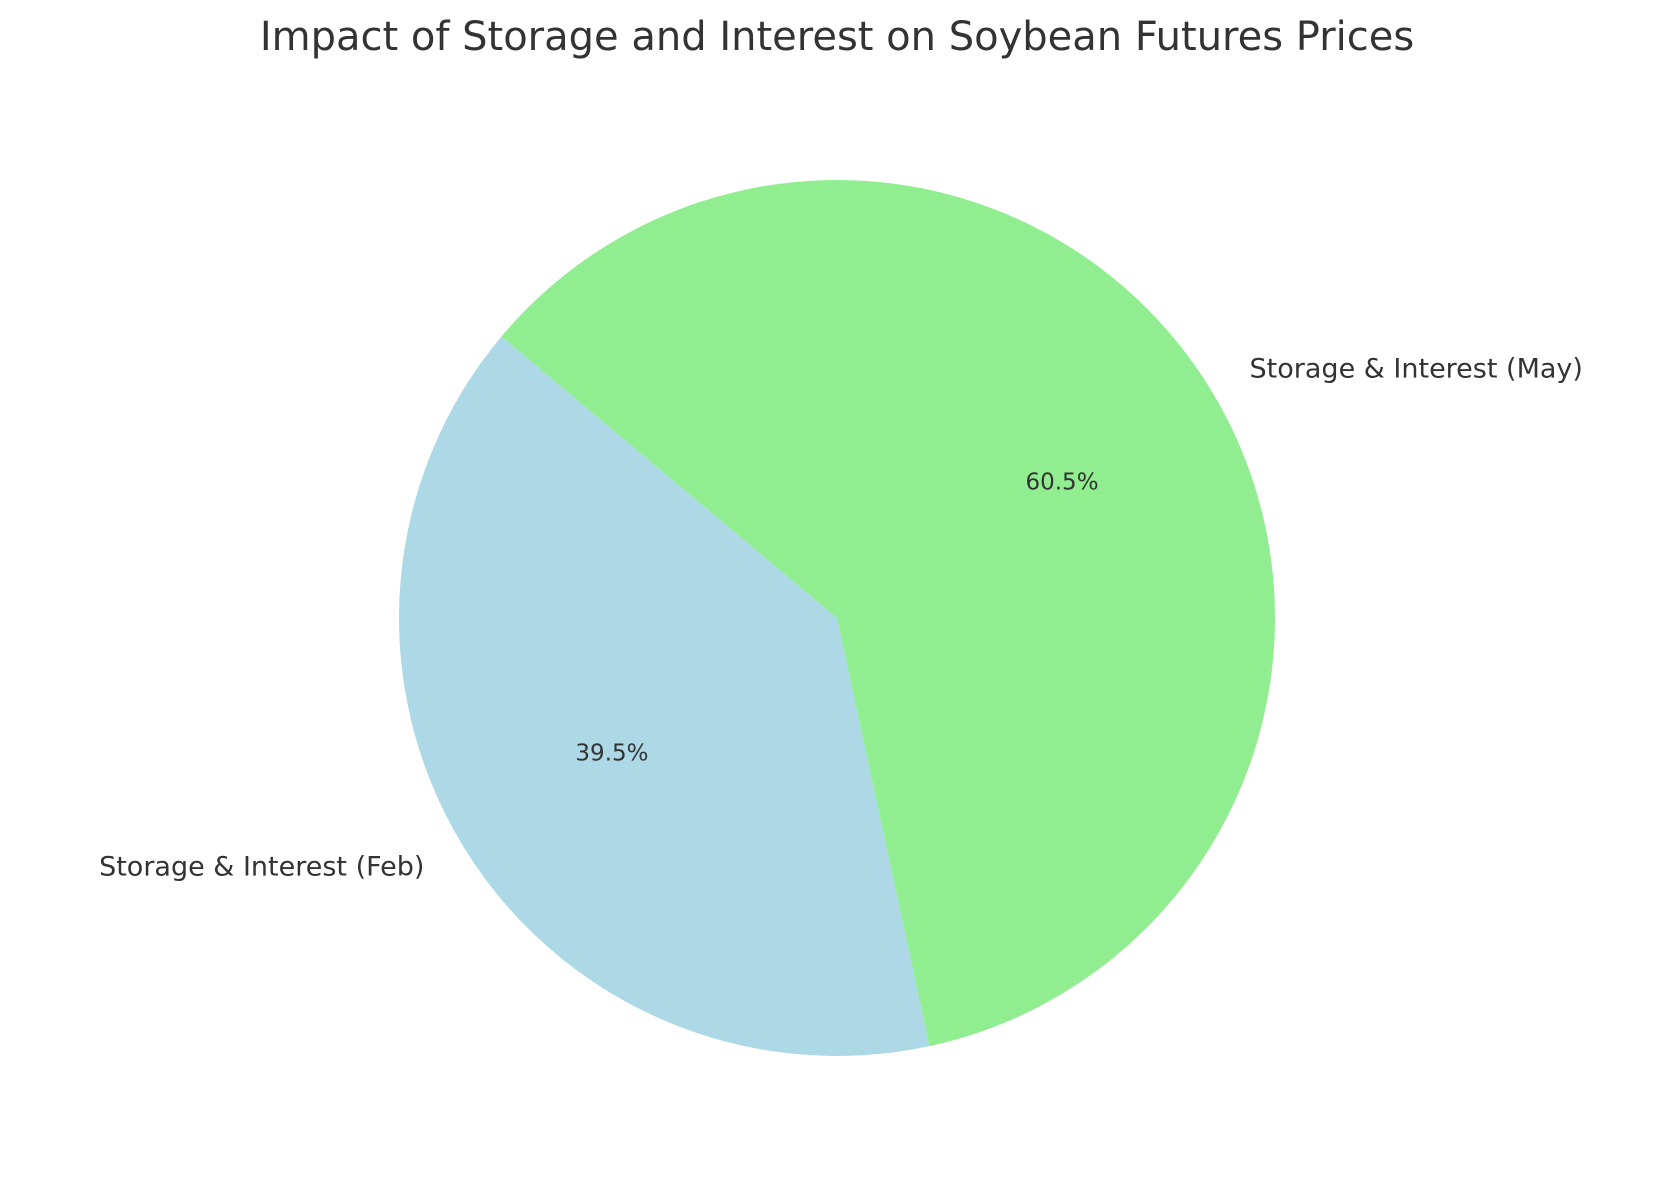 This screenshot has width=1674, height=1180. Describe the element at coordinates (611, 754) in the screenshot. I see `slice-percent-label-1: 39.5%` at that location.